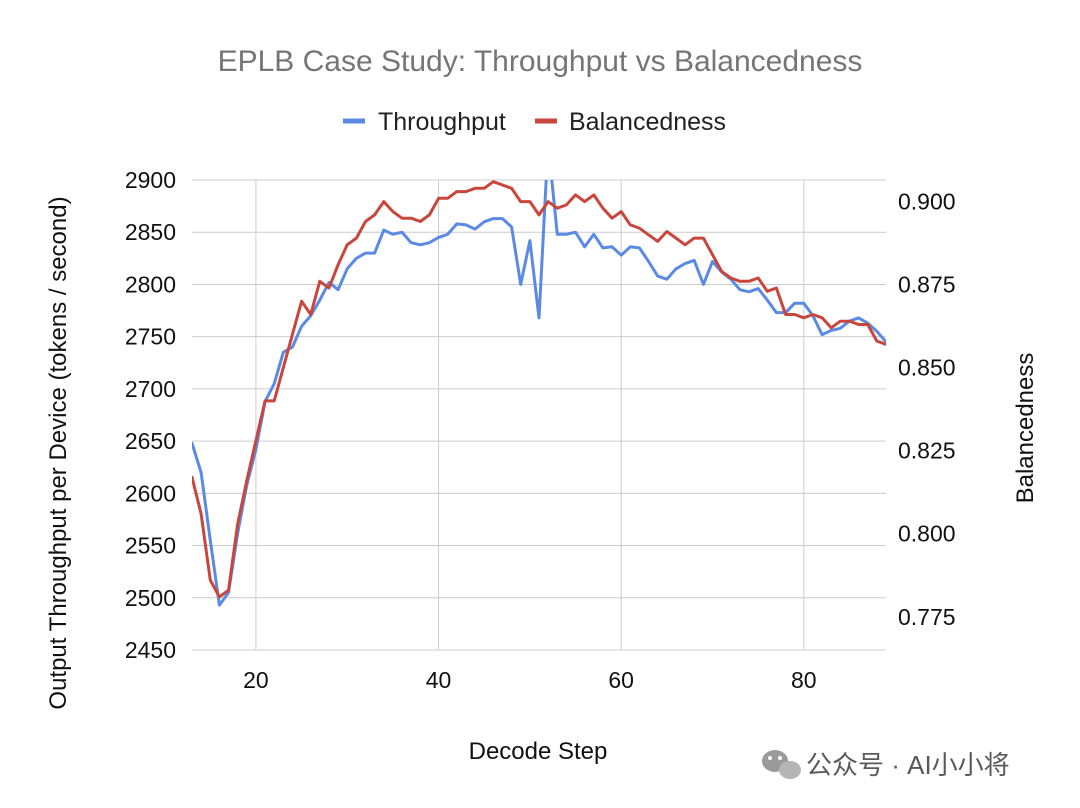 This screenshot has height=808, width=1080. I want to click on legend-label: Balancedness, so click(647, 122).